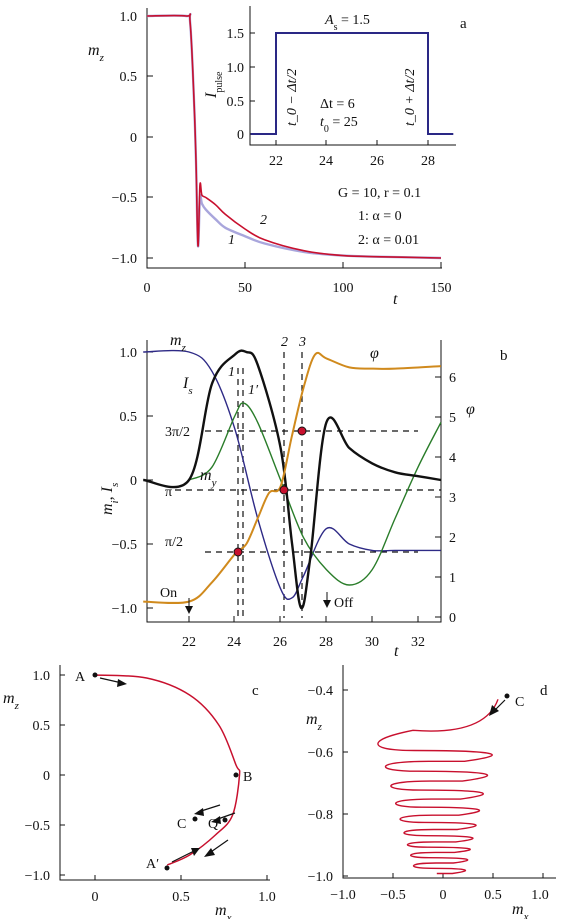 The image size is (567, 919). What do you see at coordinates (245, 288) in the screenshot?
I see `panel-a-xtick-label: 50` at bounding box center [245, 288].